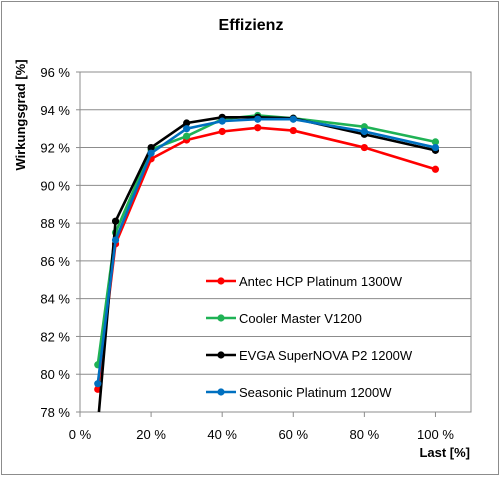 The image size is (502, 478). What do you see at coordinates (151, 434) in the screenshot?
I see `x-tick-label: 20 %` at bounding box center [151, 434].